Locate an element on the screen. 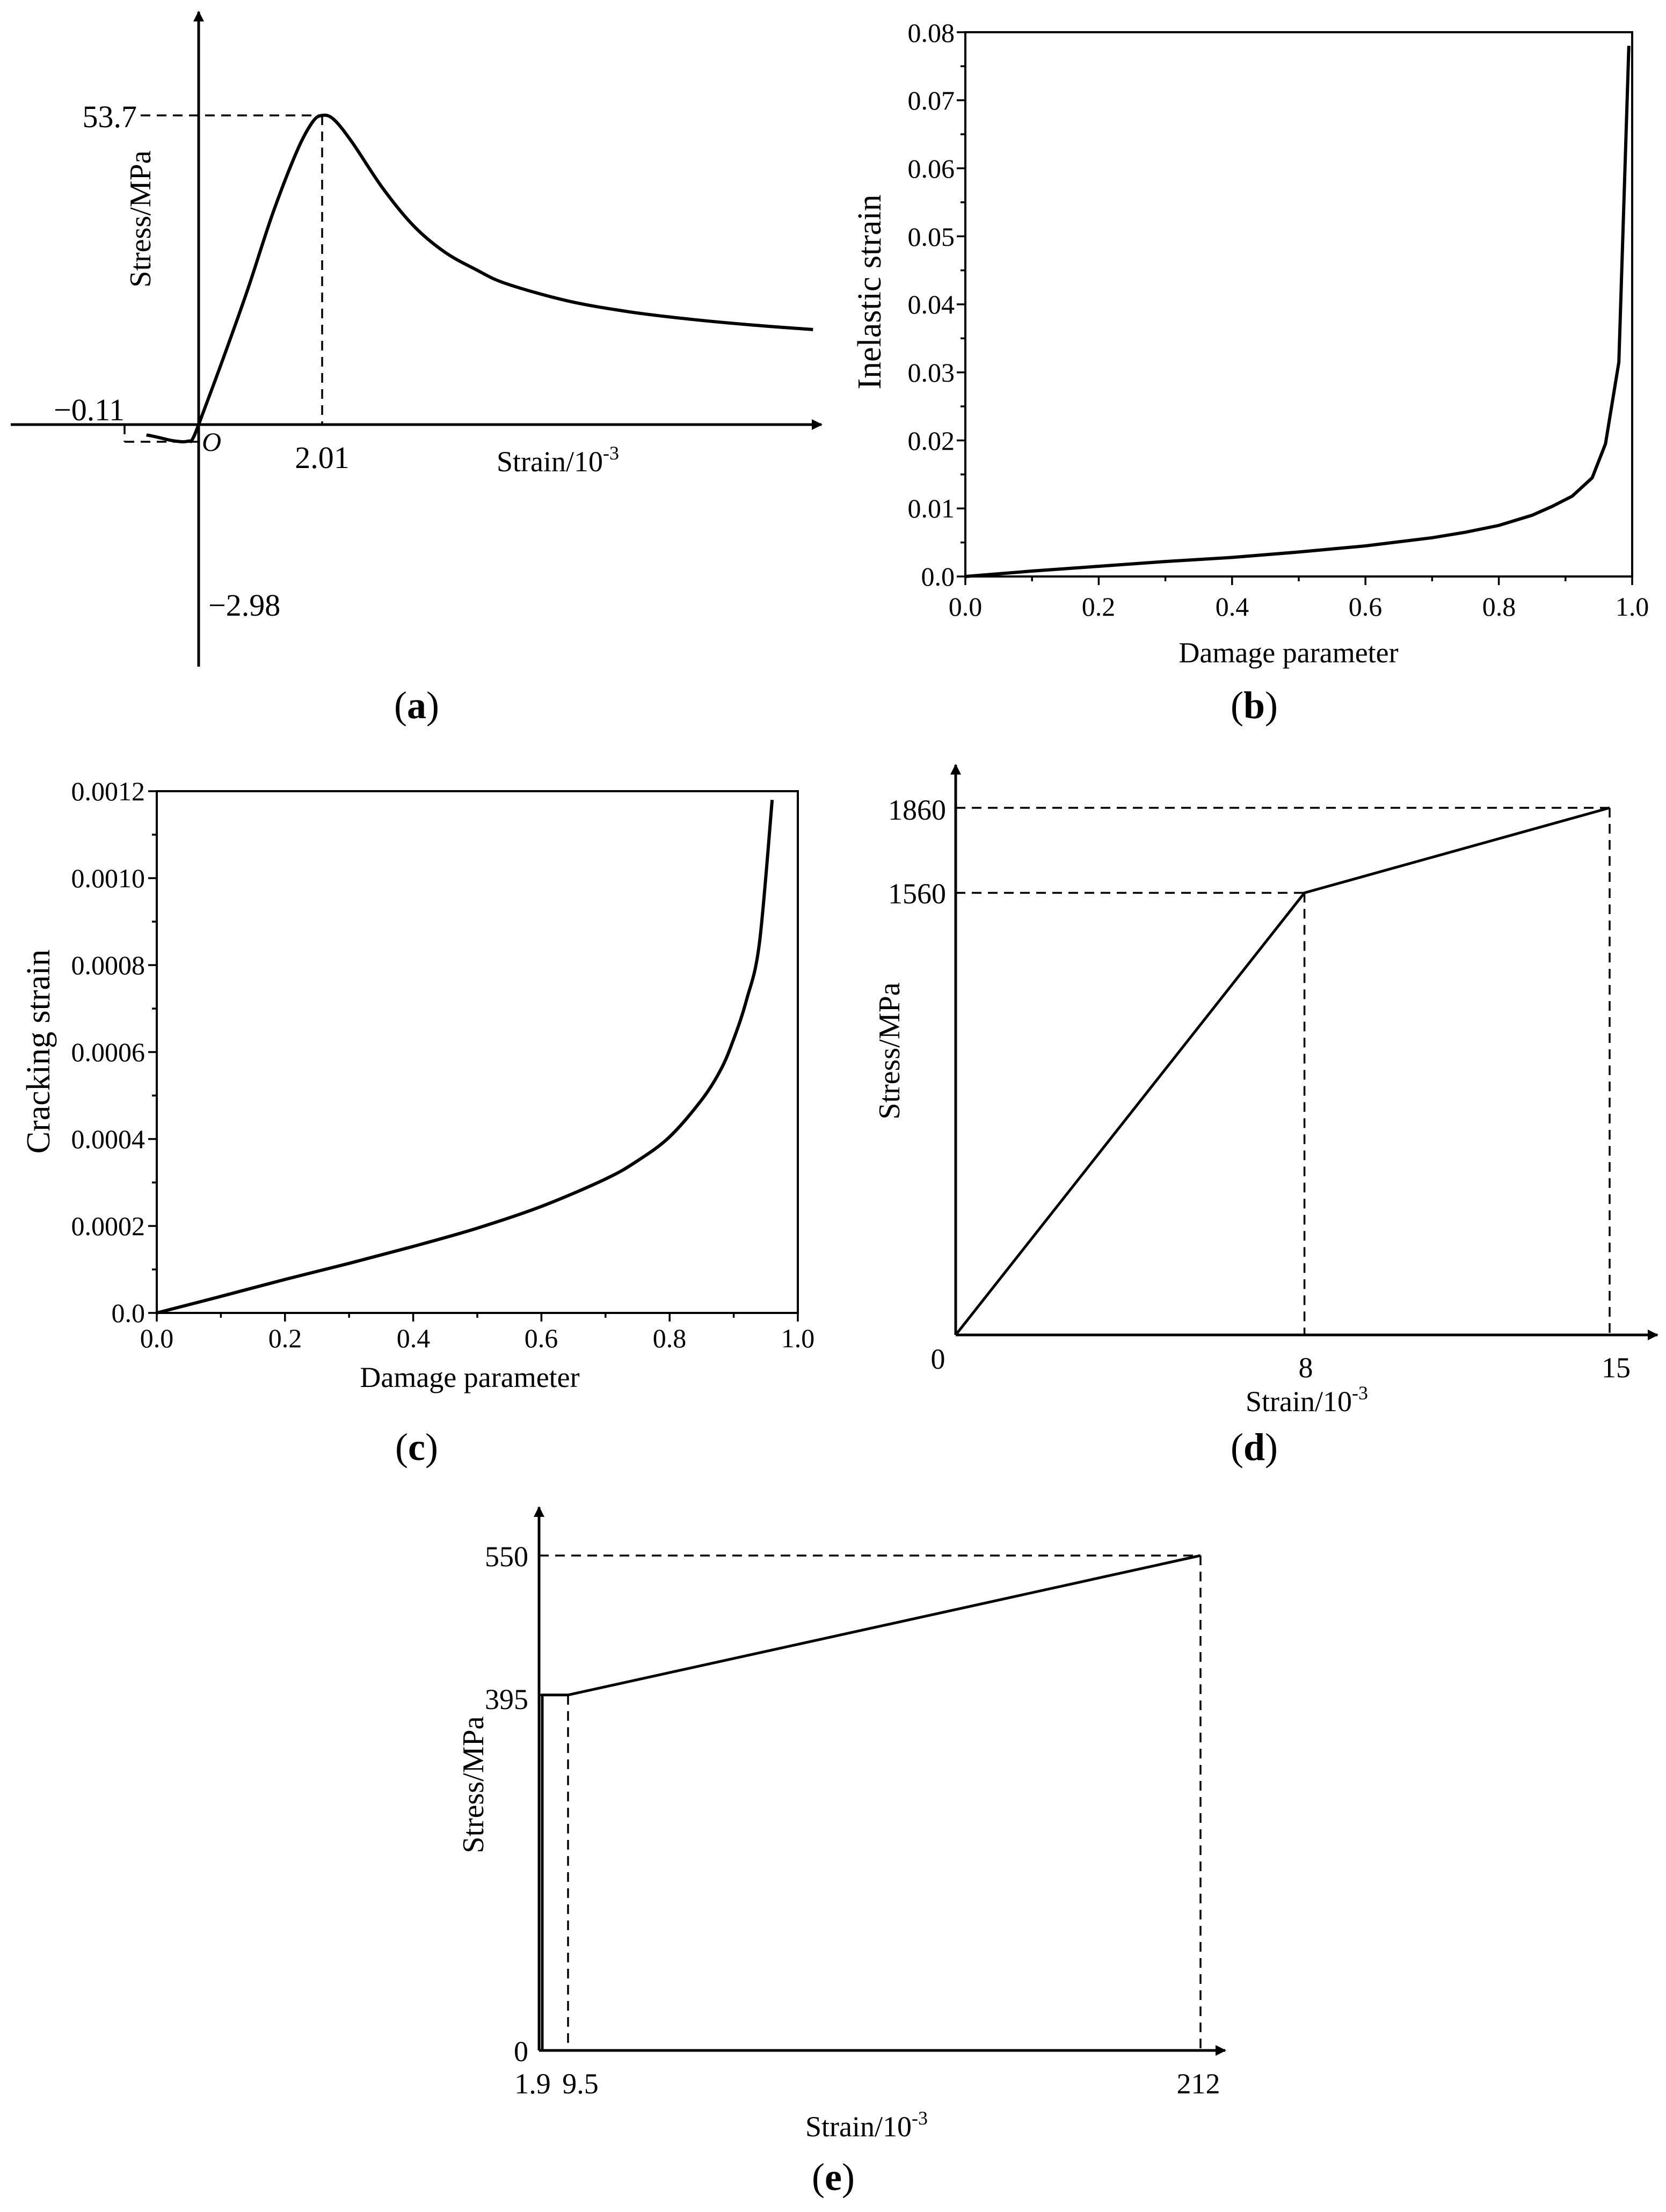 This screenshot has width=1666, height=2212. panel-c-x-tick-label: 1.0 is located at coordinates (798, 1338).